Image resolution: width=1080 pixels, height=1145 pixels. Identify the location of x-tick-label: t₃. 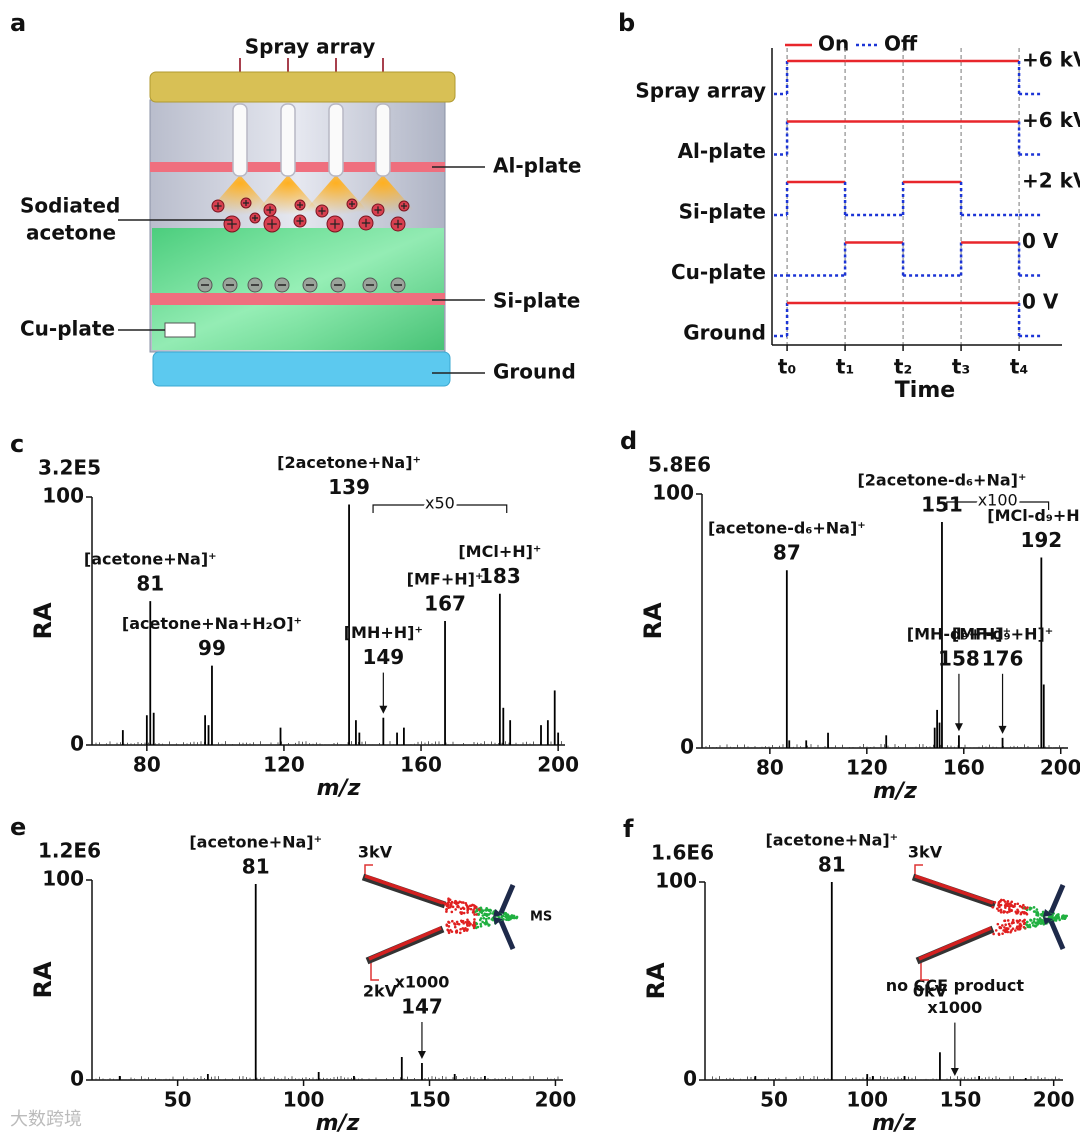
(961, 367).